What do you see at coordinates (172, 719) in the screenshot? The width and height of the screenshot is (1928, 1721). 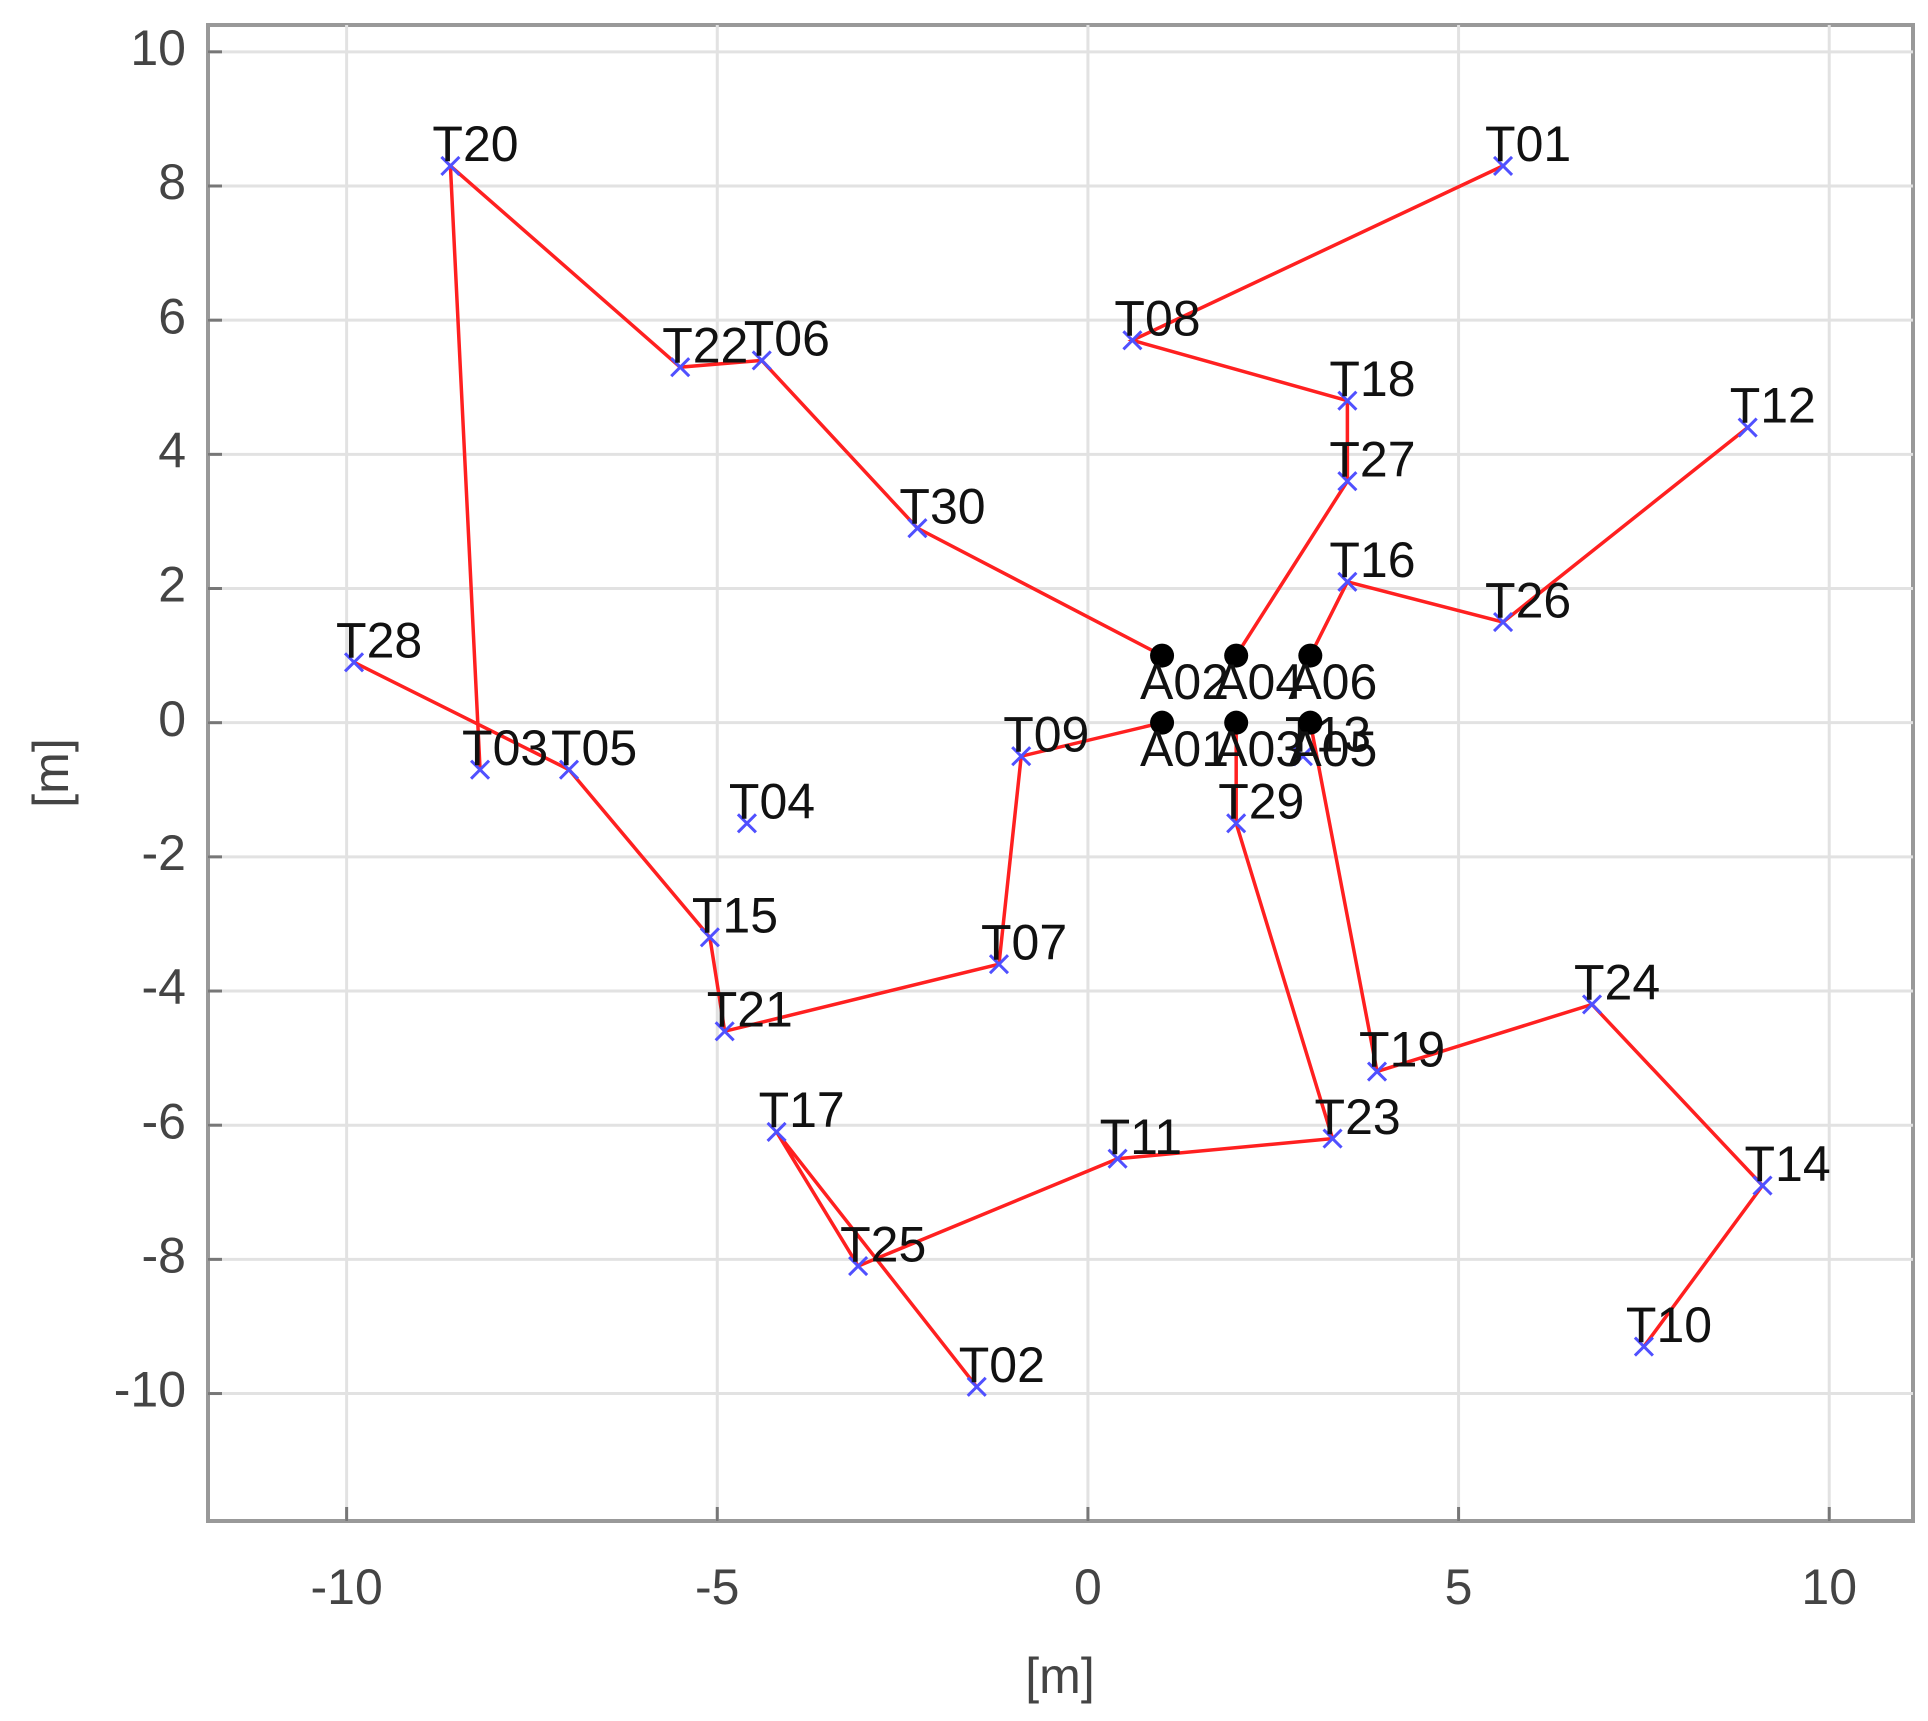 I see `y-tick-label: 0` at bounding box center [172, 719].